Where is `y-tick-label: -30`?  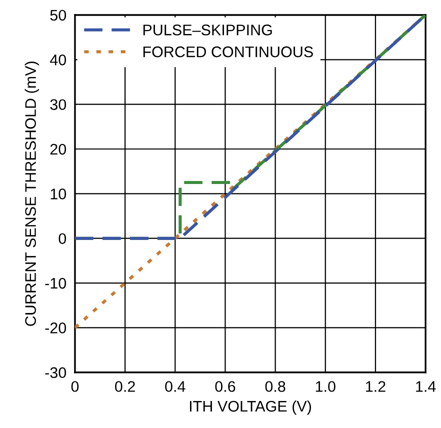 y-tick-label: -30 is located at coordinates (55, 372).